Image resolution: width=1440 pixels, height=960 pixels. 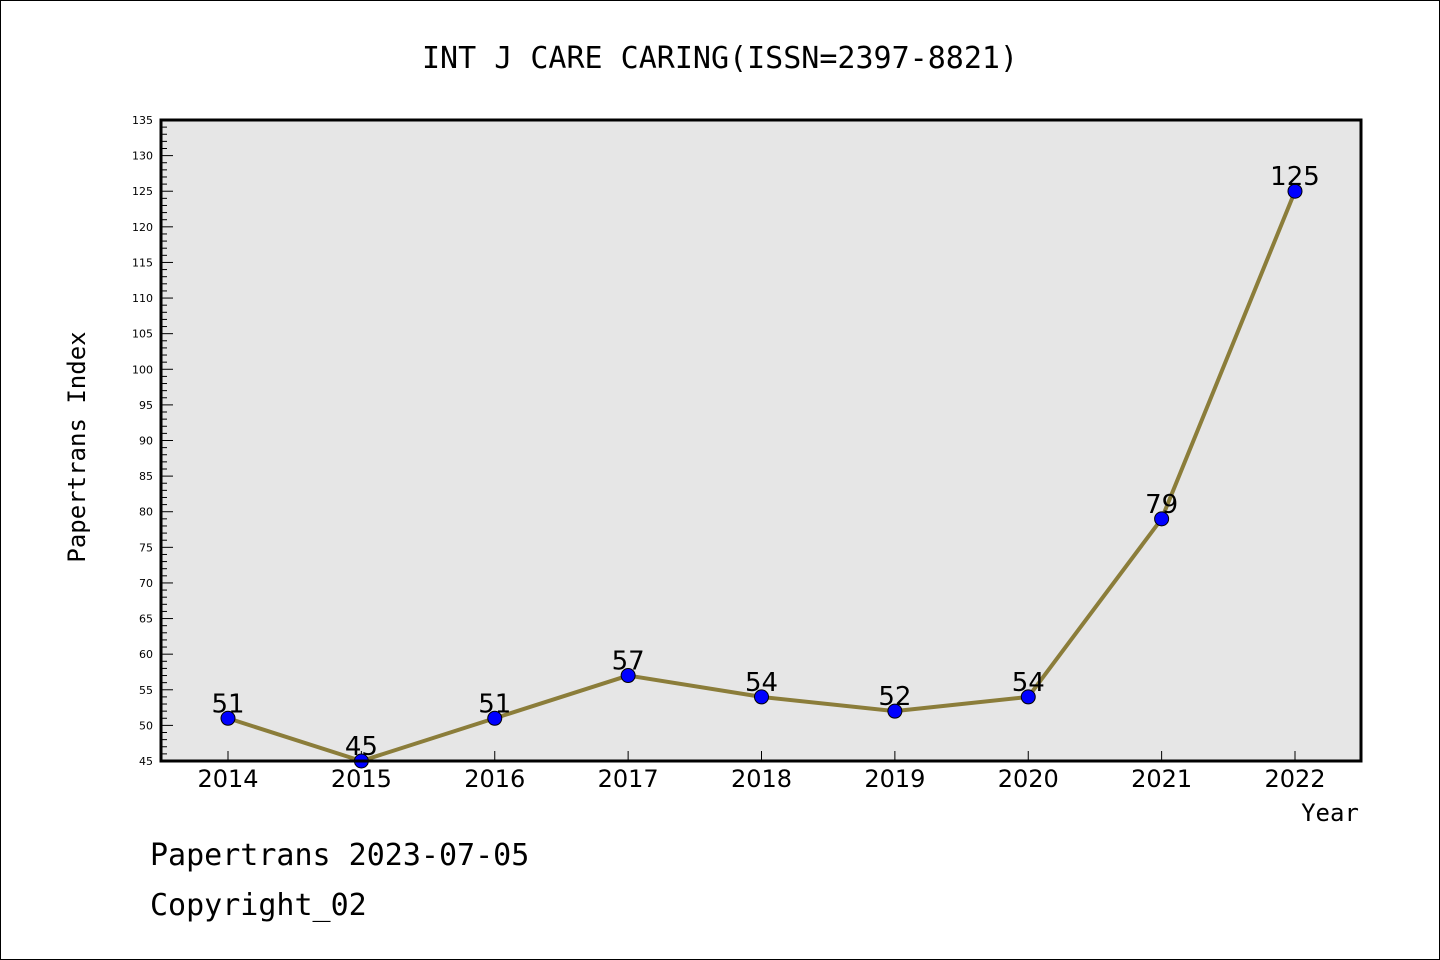 I want to click on x-tick-label: 2016, so click(x=494, y=779).